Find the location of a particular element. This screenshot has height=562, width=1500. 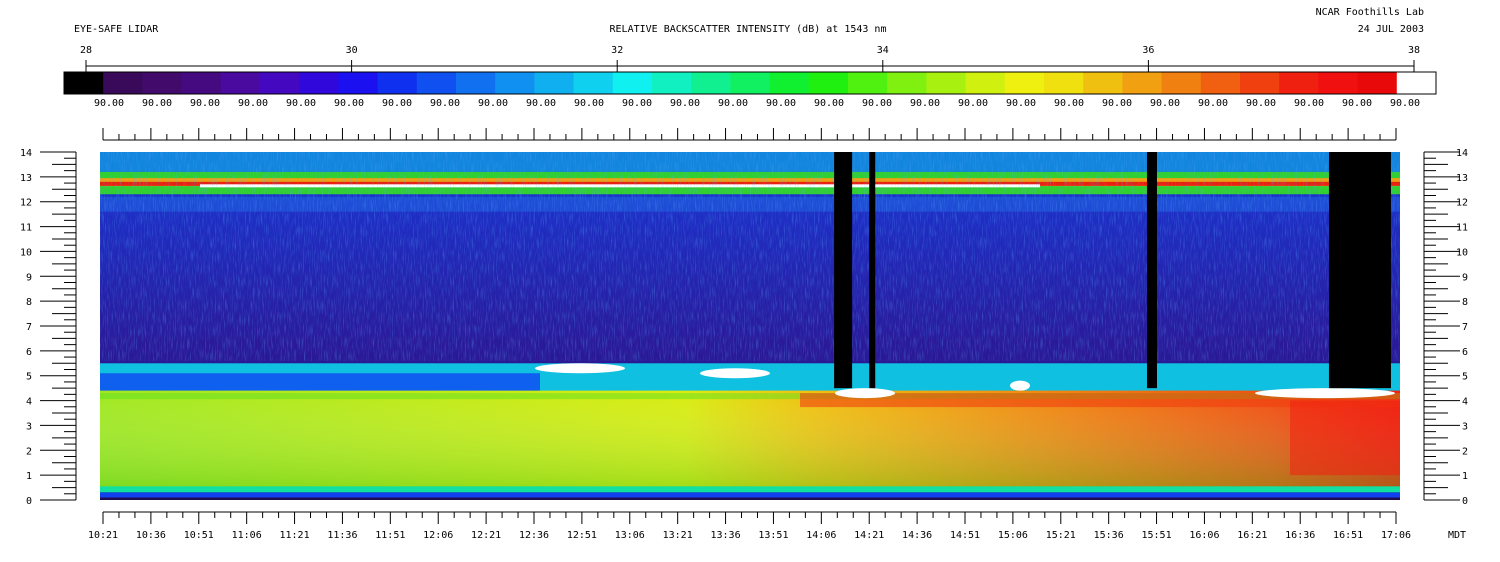

surface-band-blue is located at coordinates (750, 495).